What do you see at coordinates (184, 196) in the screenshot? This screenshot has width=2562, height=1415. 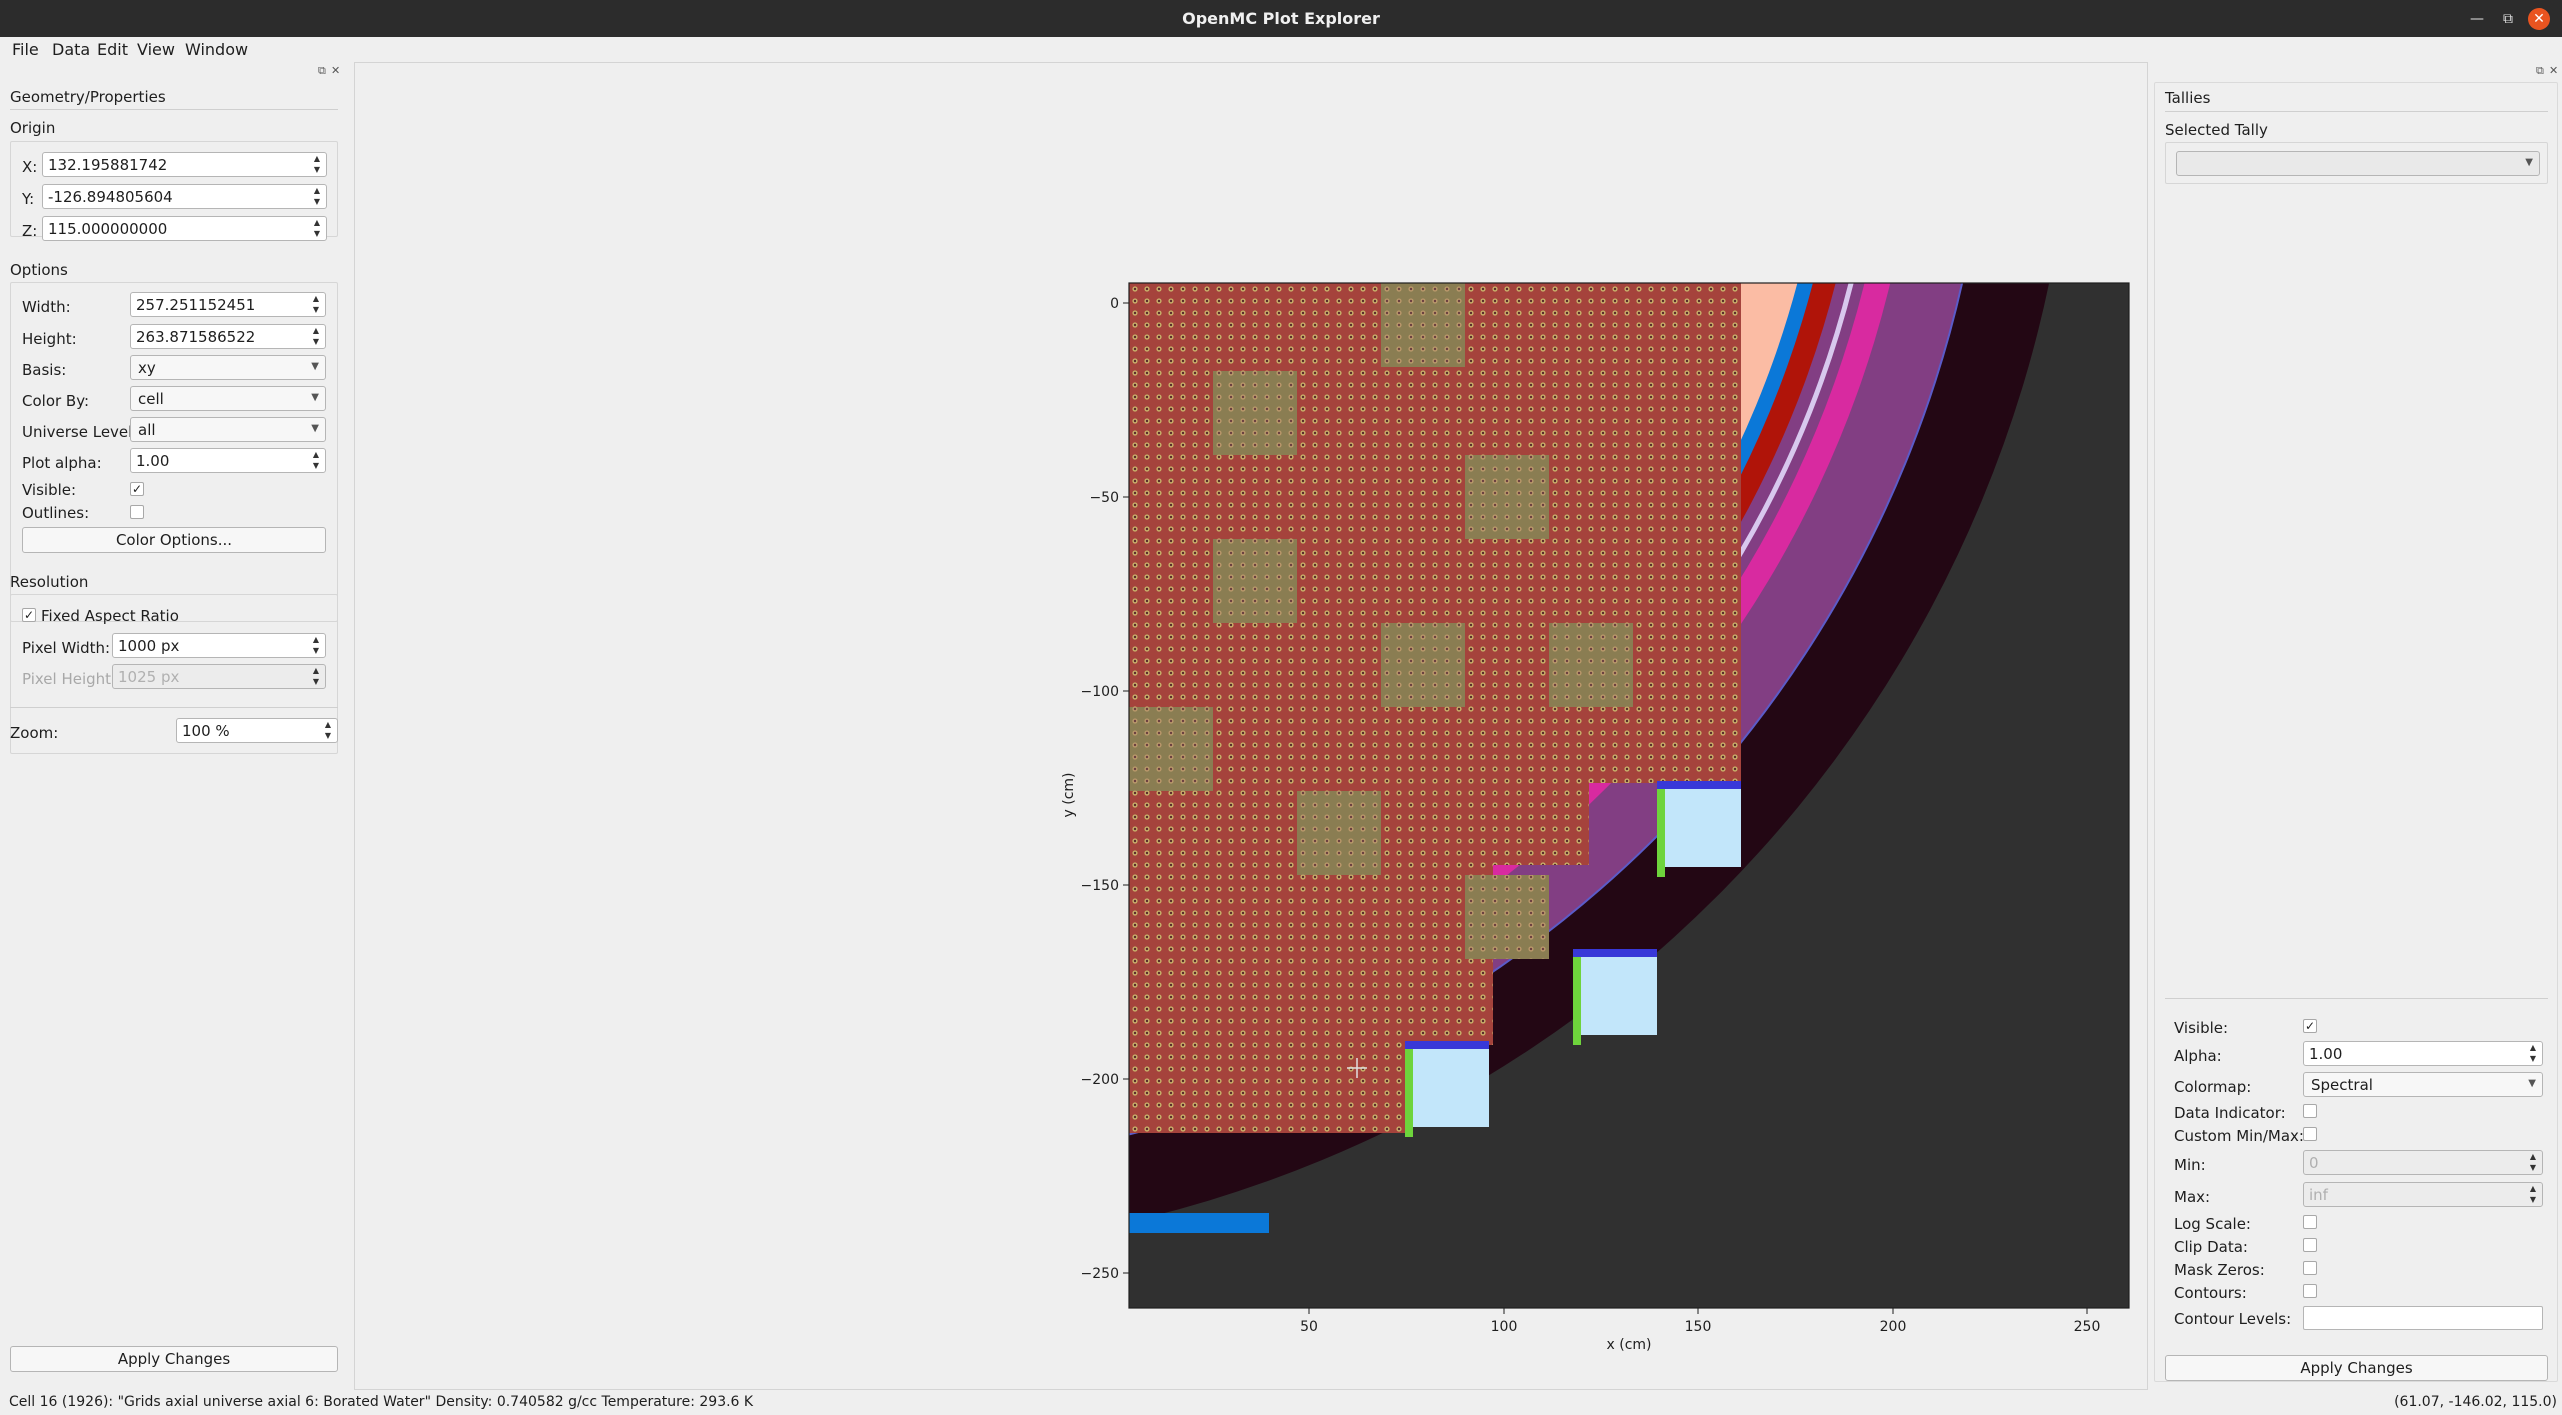 I see `origin-y-input: -126.894805604 ▲ ▼` at bounding box center [184, 196].